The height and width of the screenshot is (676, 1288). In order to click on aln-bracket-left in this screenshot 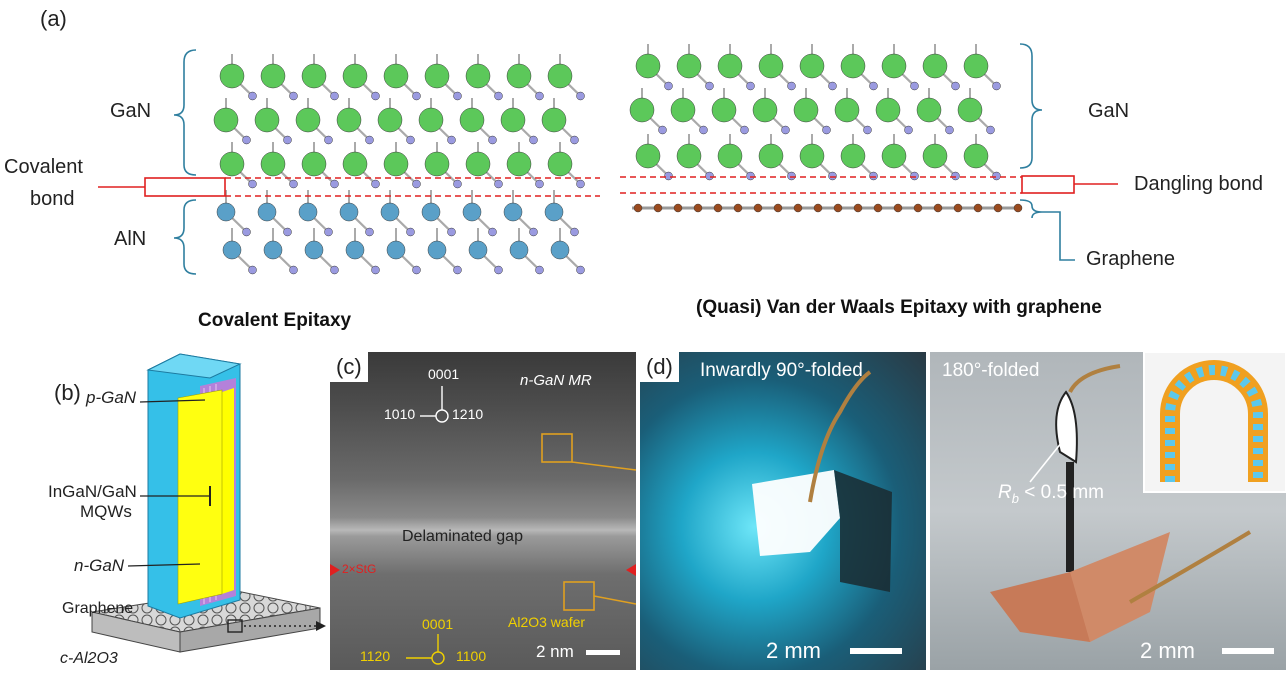, I will do `click(185, 237)`.